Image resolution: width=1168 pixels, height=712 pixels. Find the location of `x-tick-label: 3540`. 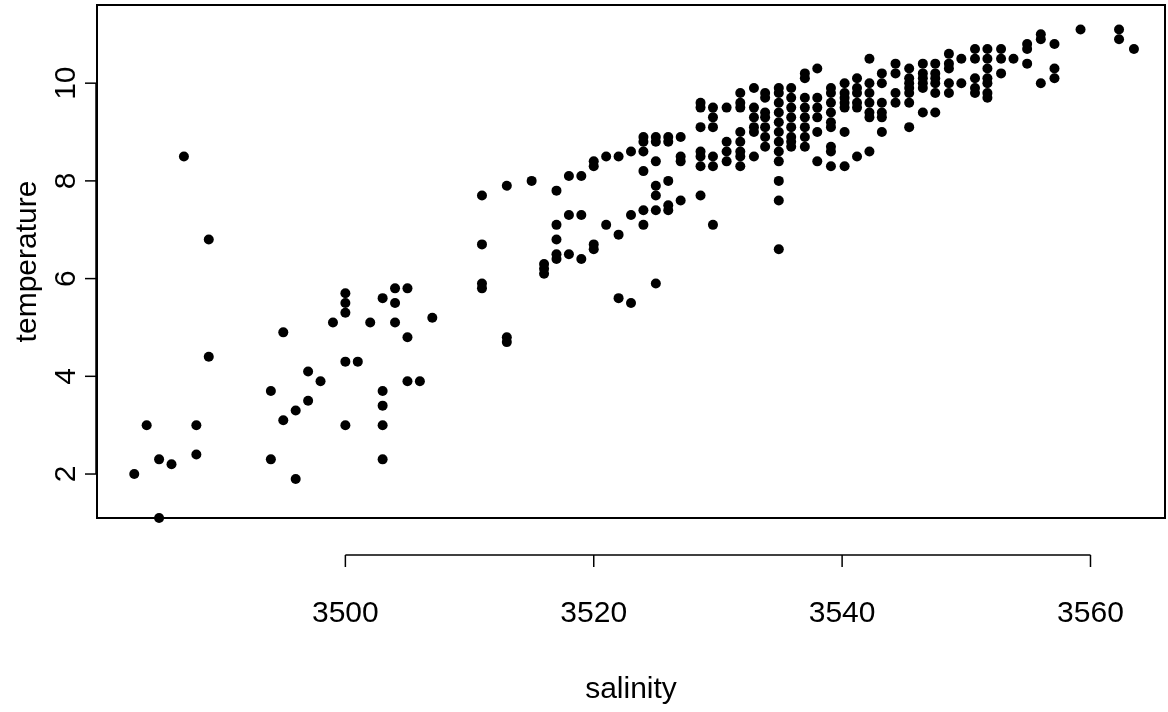

x-tick-label: 3540 is located at coordinates (842, 611).